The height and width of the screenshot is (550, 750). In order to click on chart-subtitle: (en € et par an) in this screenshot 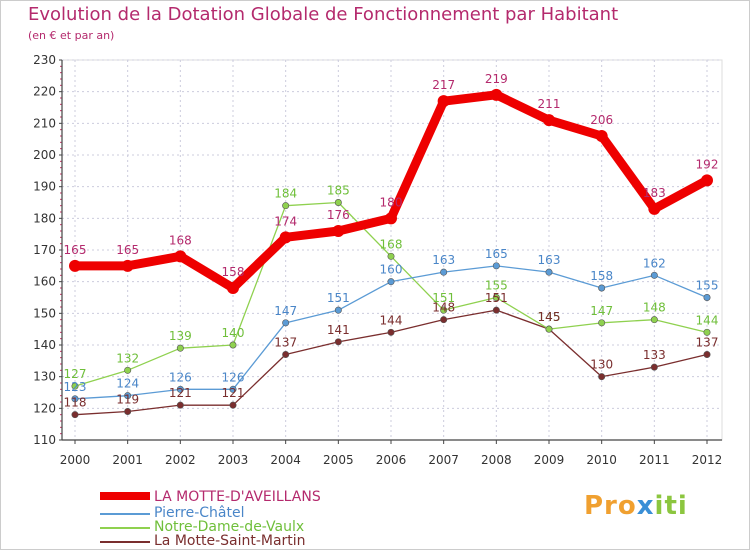, I will do `click(71, 35)`.